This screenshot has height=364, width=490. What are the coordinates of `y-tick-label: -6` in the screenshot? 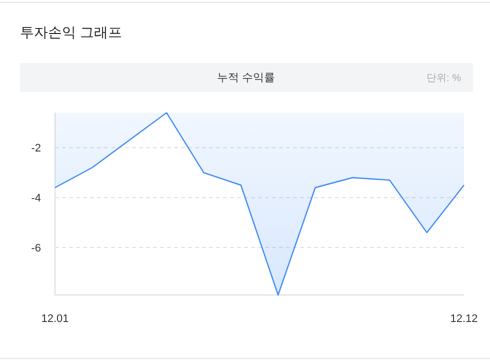 It's located at (36, 248).